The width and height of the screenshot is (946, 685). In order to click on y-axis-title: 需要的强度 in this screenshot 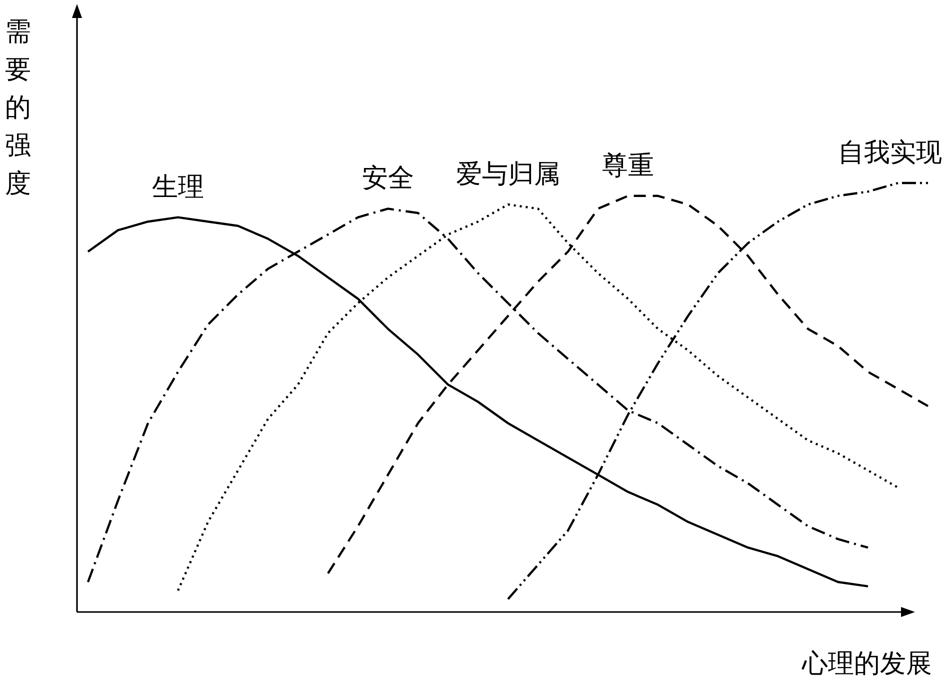, I will do `click(18, 108)`.